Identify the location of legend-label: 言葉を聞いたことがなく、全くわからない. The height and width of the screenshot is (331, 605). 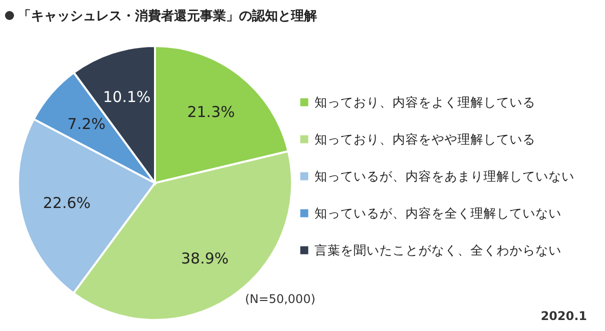
(438, 250).